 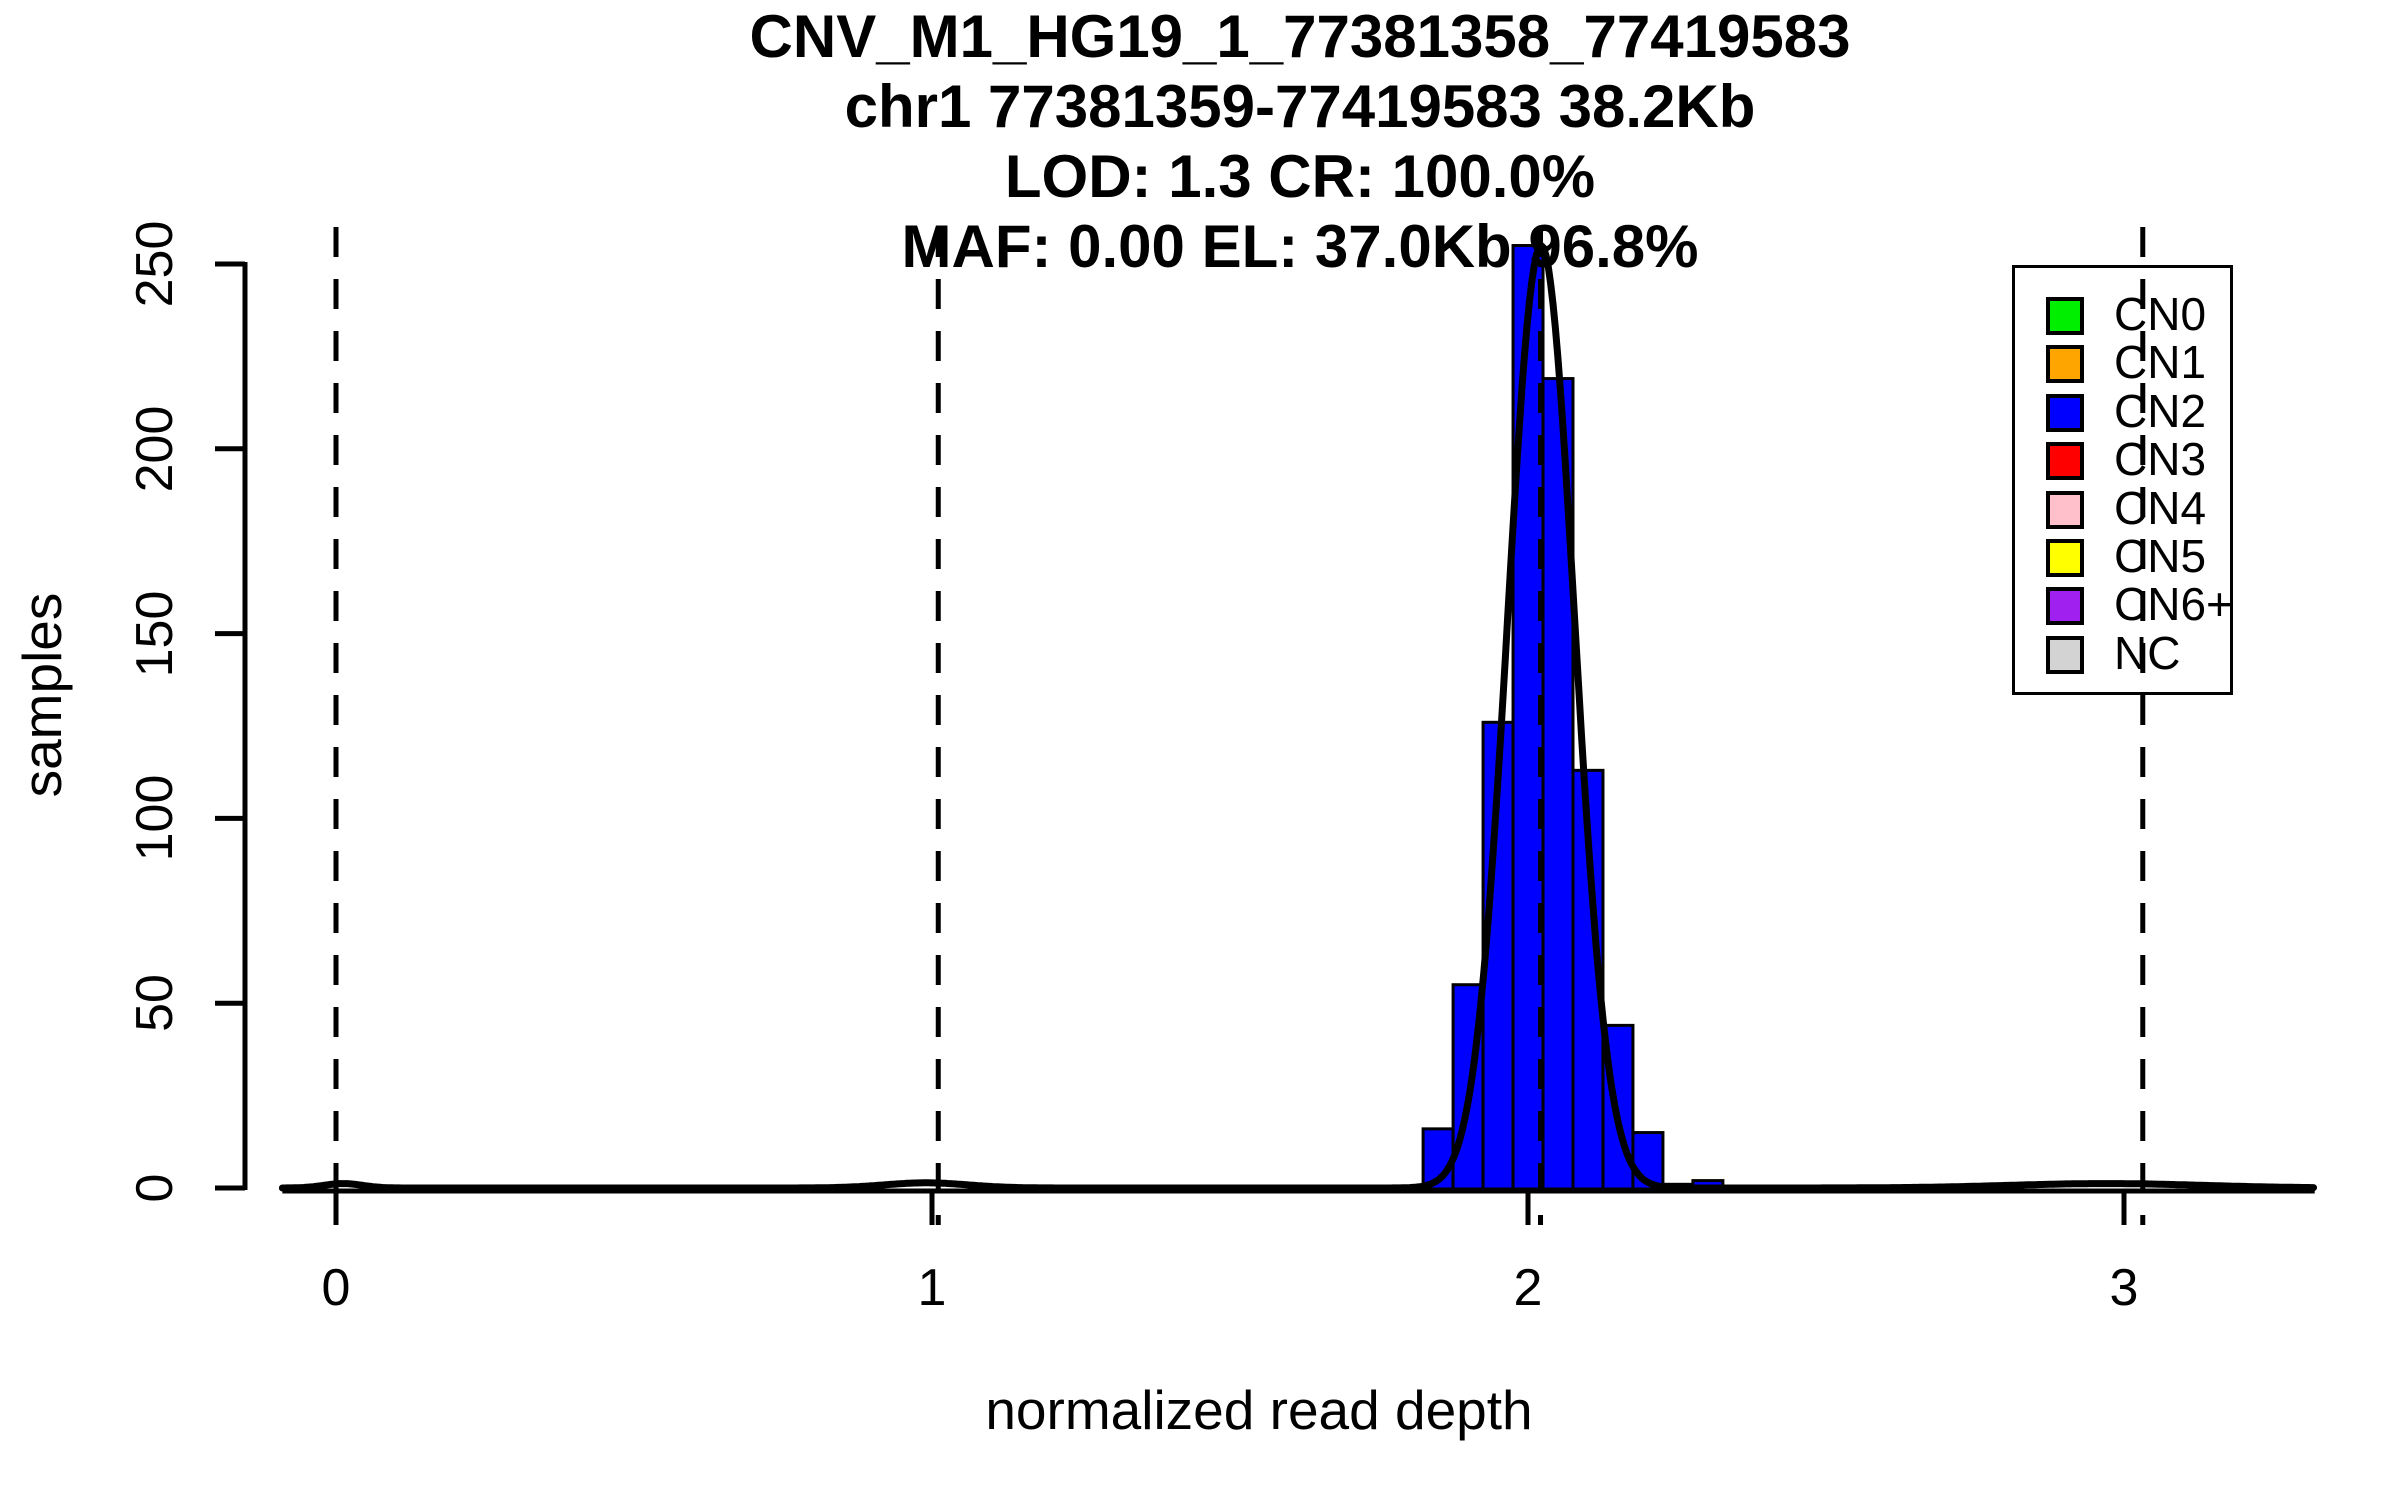 I want to click on legend-item-cn2: CN2, so click(x=2122, y=410).